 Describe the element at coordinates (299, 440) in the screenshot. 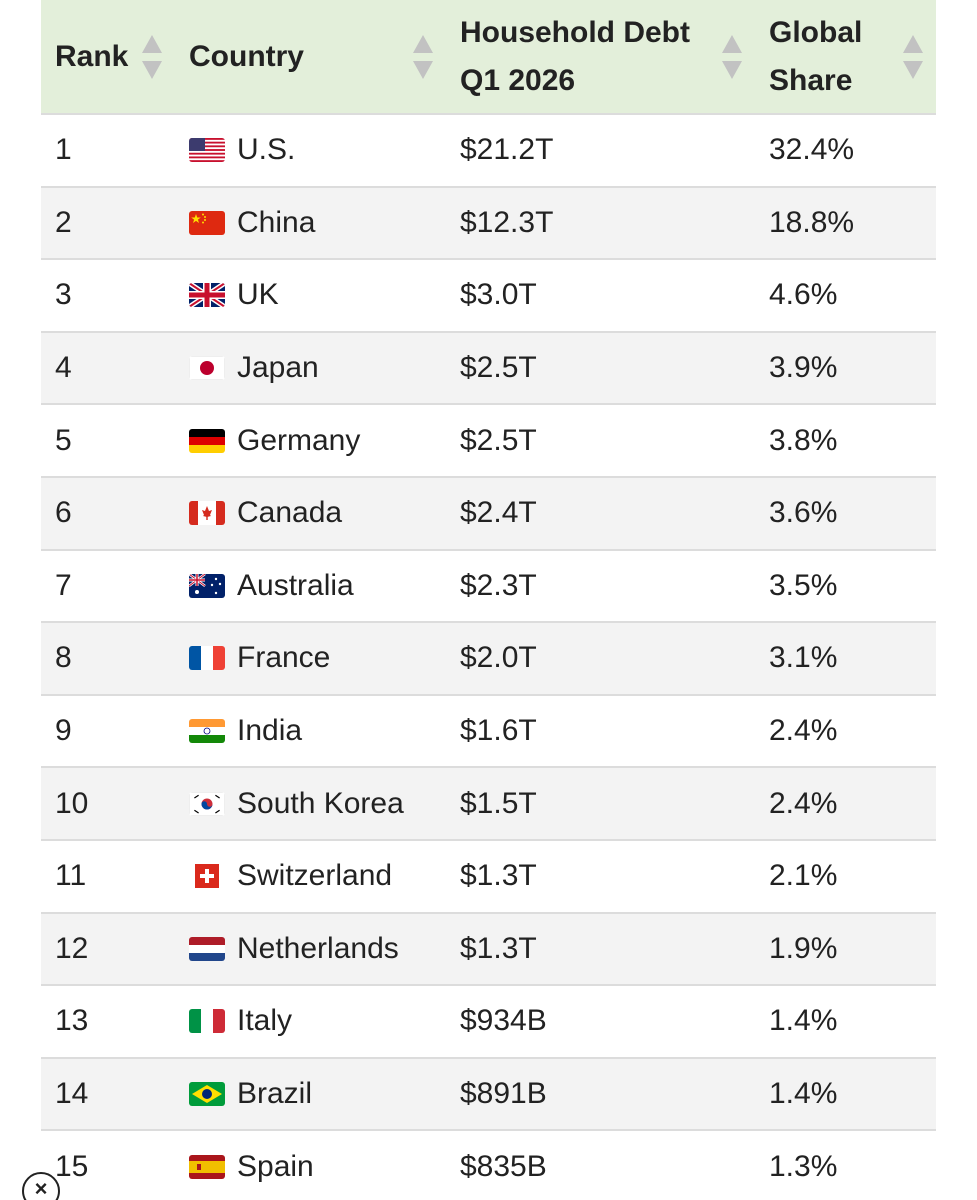

I see `country-name: Germany` at that location.